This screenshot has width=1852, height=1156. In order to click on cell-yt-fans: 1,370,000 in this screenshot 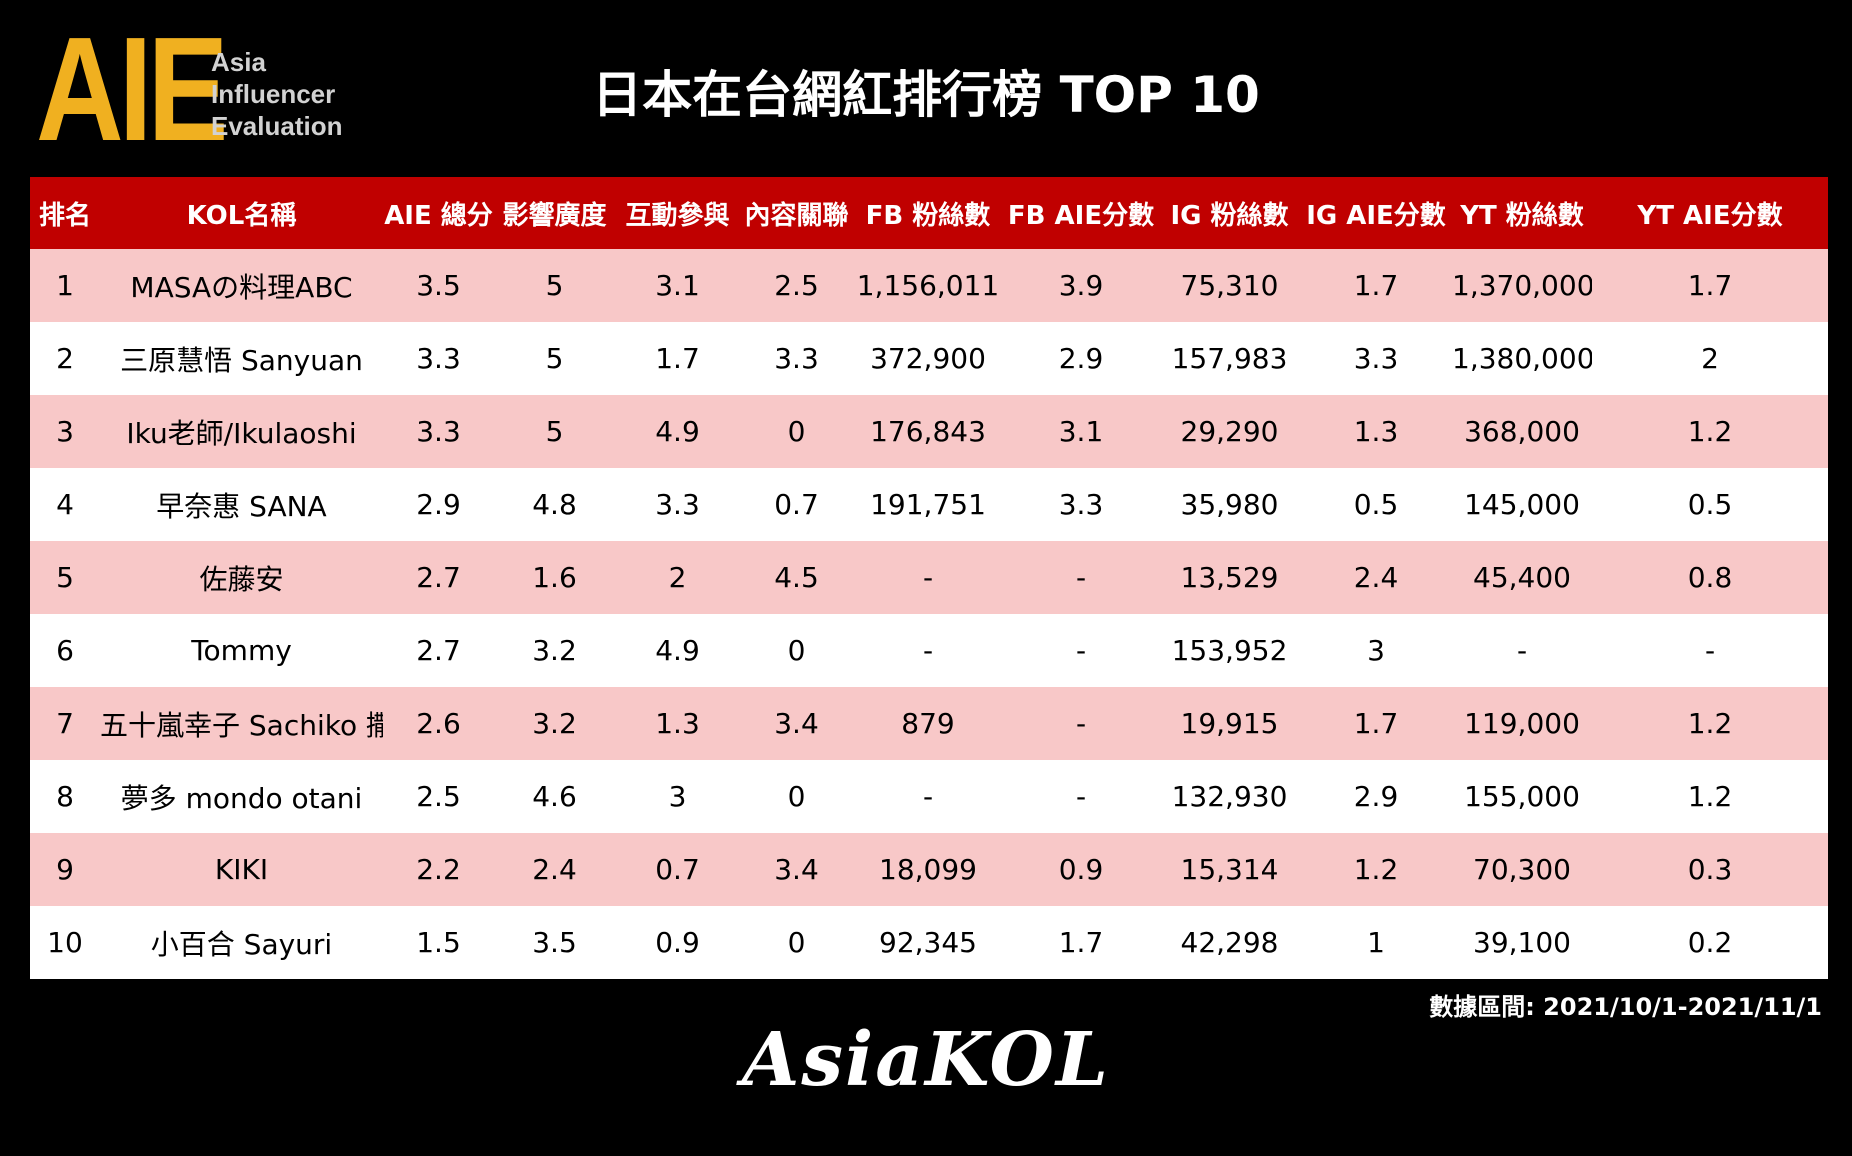, I will do `click(1522, 285)`.